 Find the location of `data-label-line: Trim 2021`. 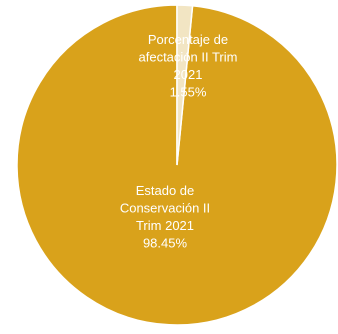

data-label-line: Trim 2021 is located at coordinates (165, 225).